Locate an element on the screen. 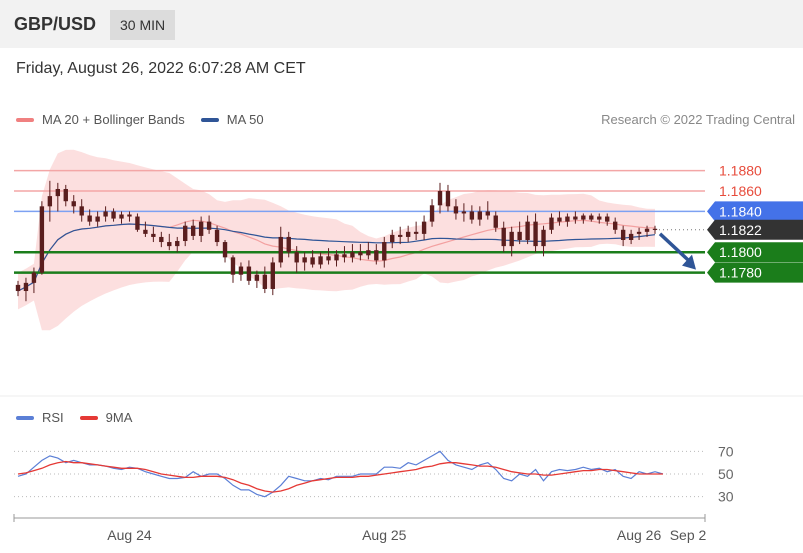  ma50-line is located at coordinates (336, 257).